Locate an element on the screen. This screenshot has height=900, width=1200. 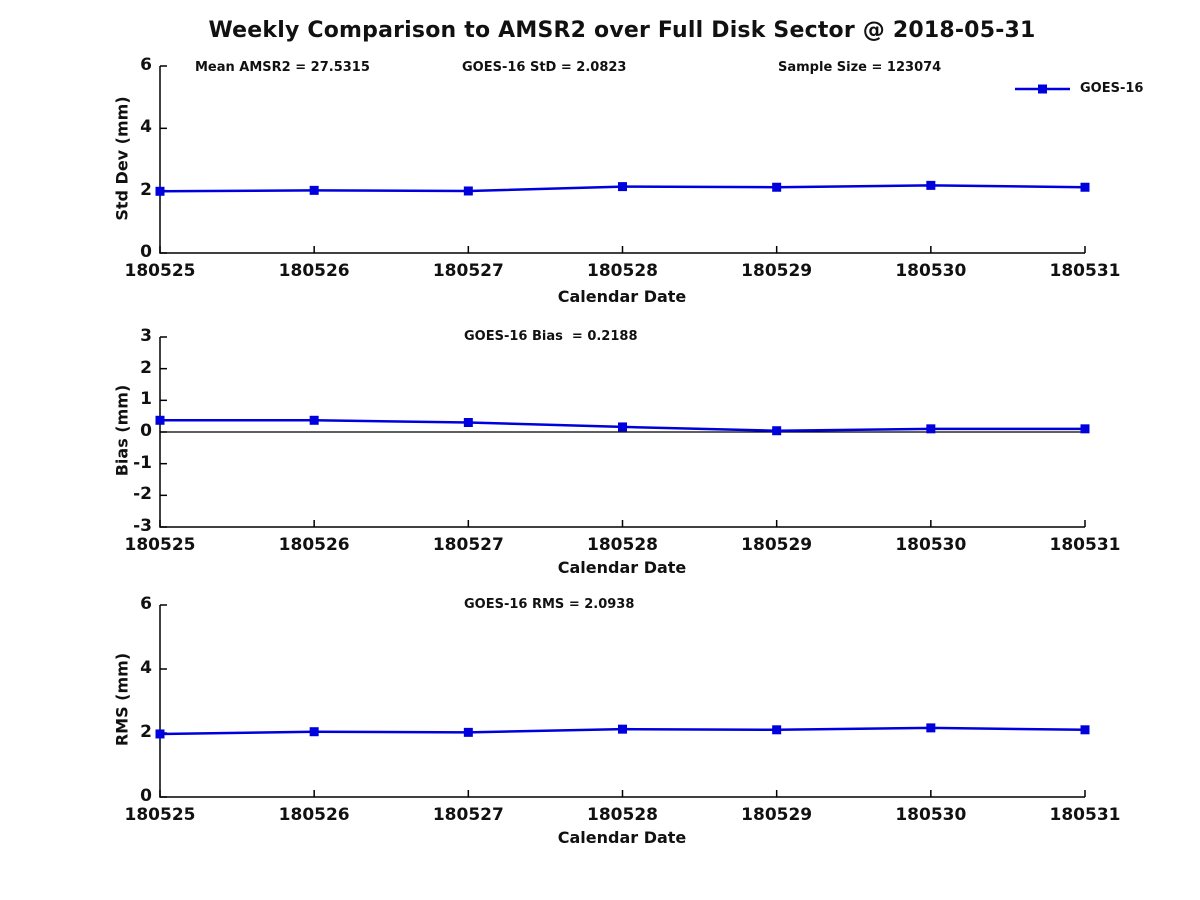
y-tick-label: 3 is located at coordinates (146, 336).